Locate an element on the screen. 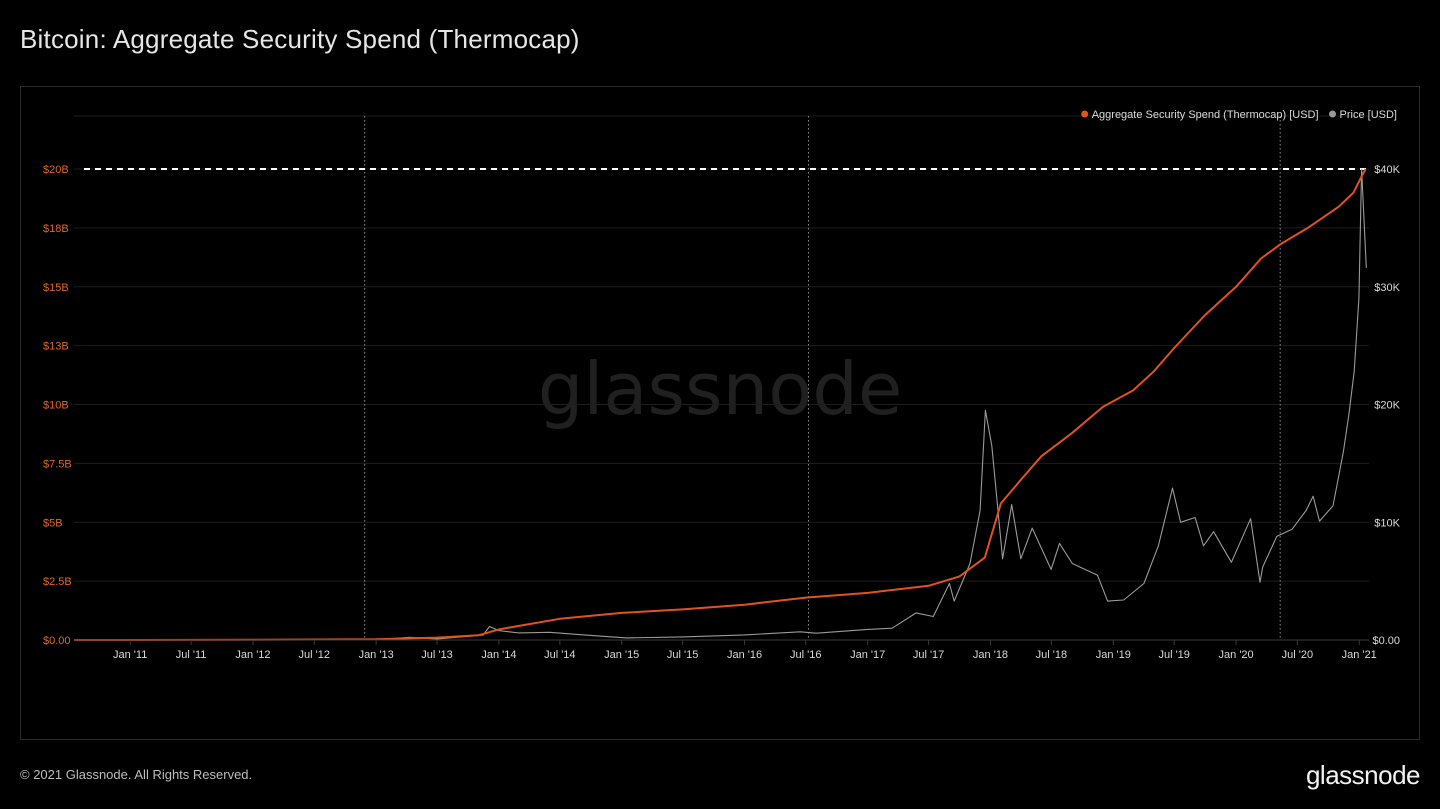 This screenshot has height=809, width=1440. right-tick-label: $40K is located at coordinates (1387, 170).